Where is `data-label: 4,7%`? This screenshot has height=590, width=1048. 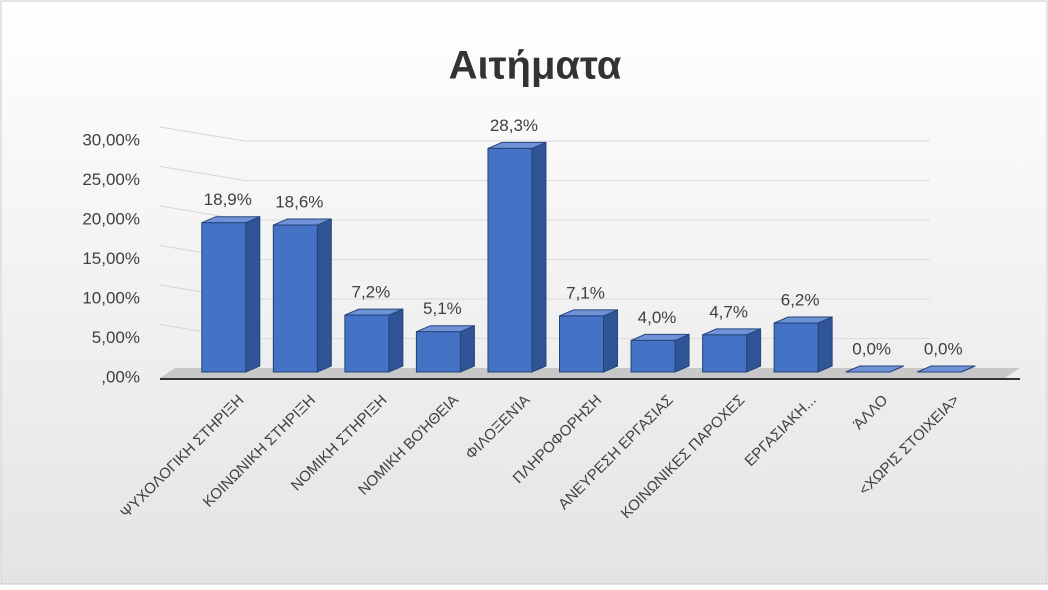
data-label: 4,7% is located at coordinates (728, 311).